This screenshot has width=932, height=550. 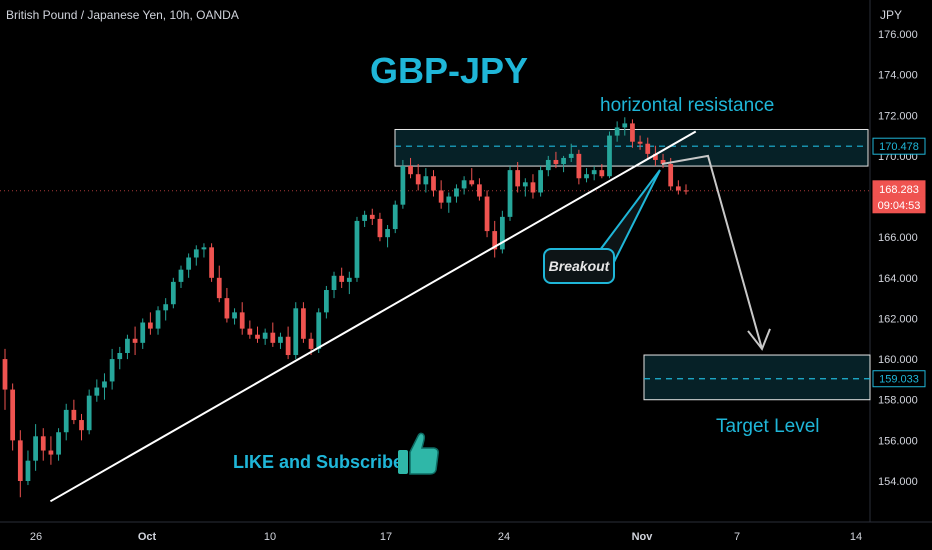 What do you see at coordinates (147, 537) in the screenshot?
I see `x-tick-label: Oct` at bounding box center [147, 537].